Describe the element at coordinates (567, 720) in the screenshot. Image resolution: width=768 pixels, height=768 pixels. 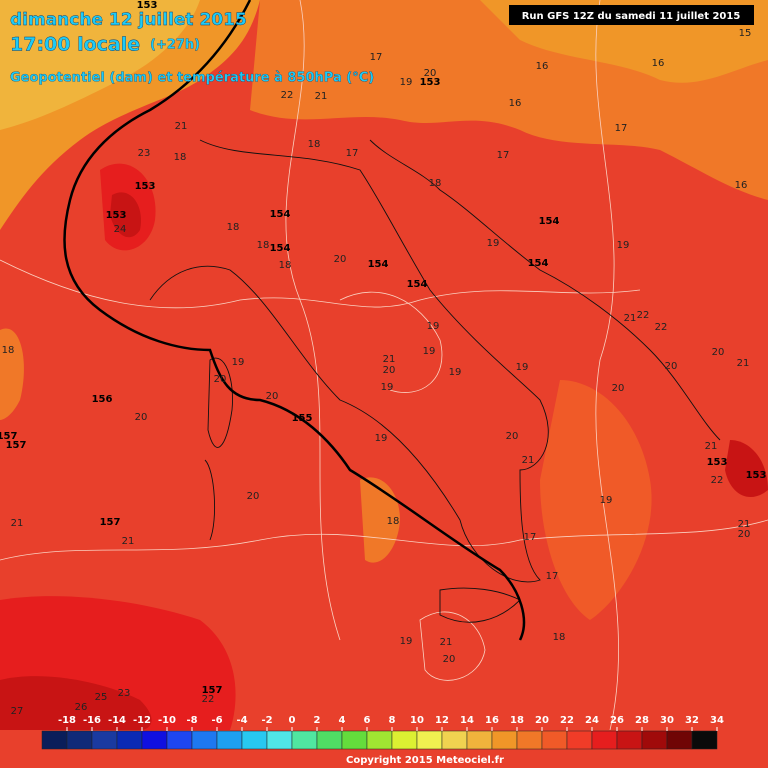
I see `colorbar-label: 22` at that location.